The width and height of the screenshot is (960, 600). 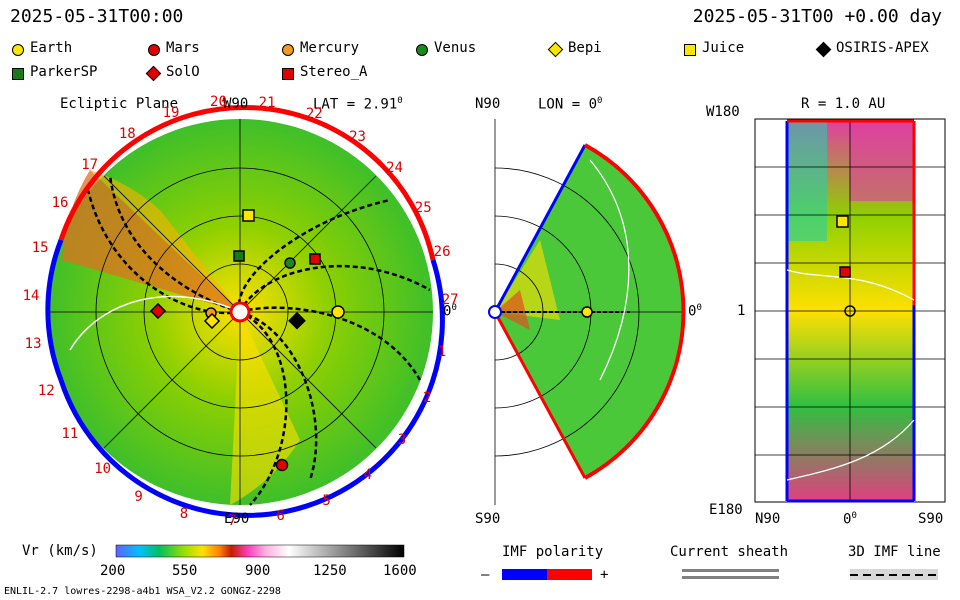 I want to click on venus-legend-icon, so click(x=422, y=50).